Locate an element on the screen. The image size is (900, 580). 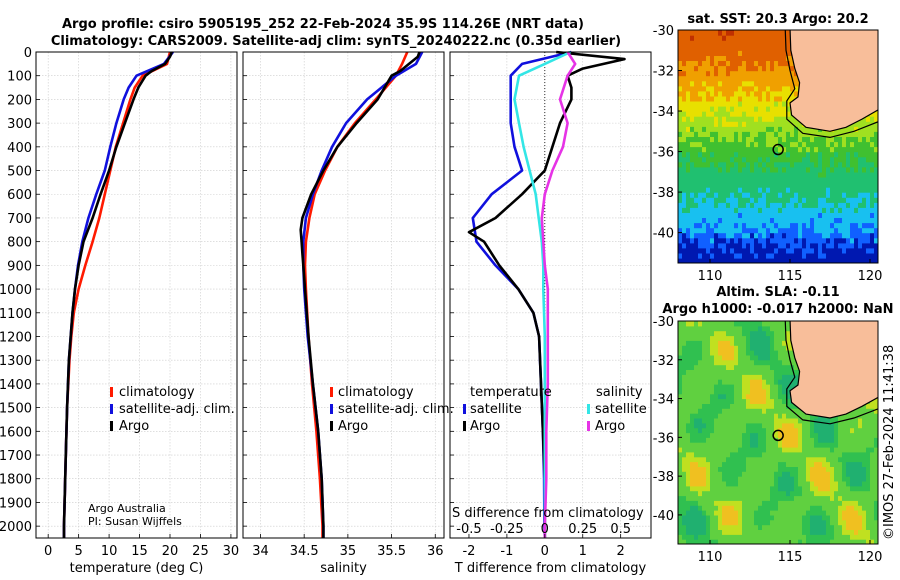
sst-map-axes: 110 115 120-30-32-34-36-38-40 is located at coordinates (768, 154).